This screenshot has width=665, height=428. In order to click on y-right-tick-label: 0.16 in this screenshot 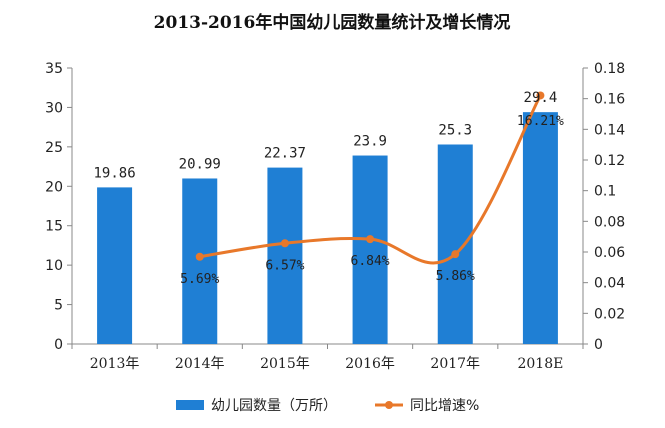, I will do `click(609, 100)`.